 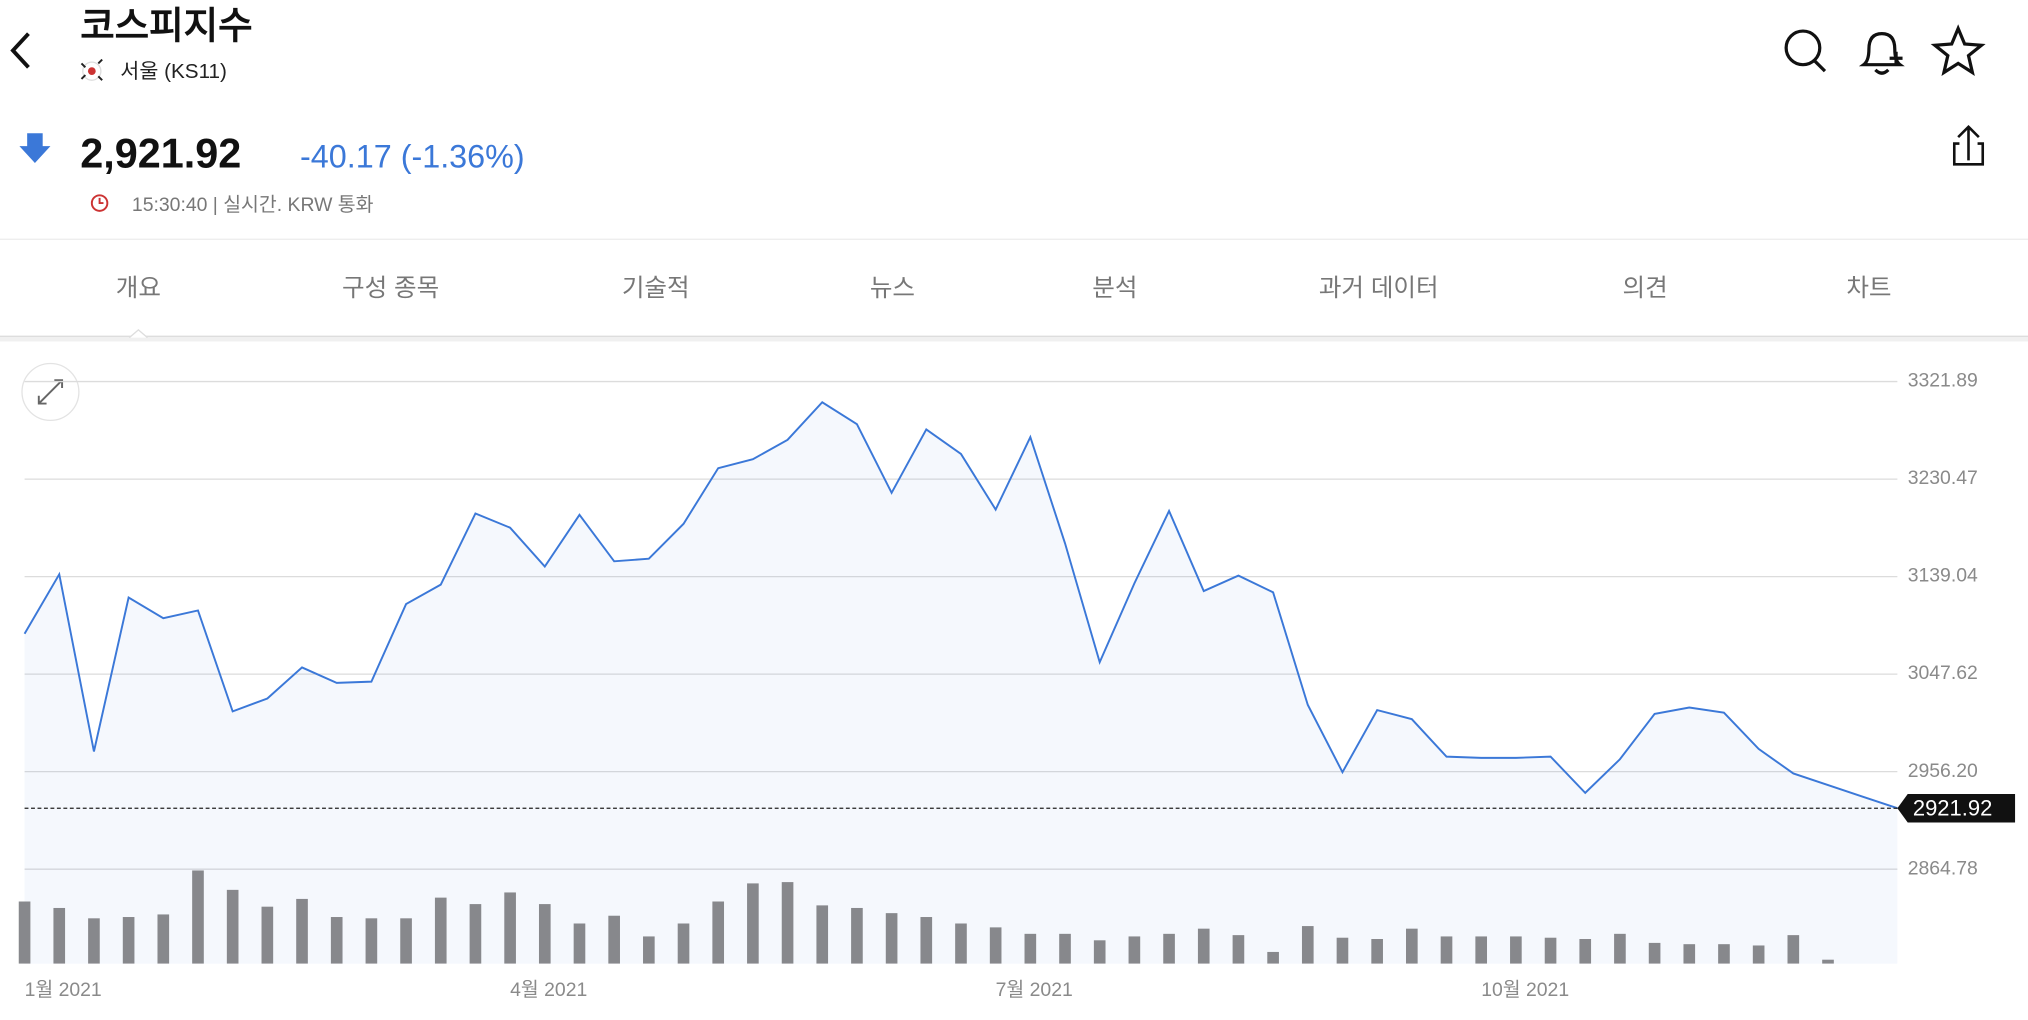 What do you see at coordinates (99, 203) in the screenshot?
I see `clock-icon` at bounding box center [99, 203].